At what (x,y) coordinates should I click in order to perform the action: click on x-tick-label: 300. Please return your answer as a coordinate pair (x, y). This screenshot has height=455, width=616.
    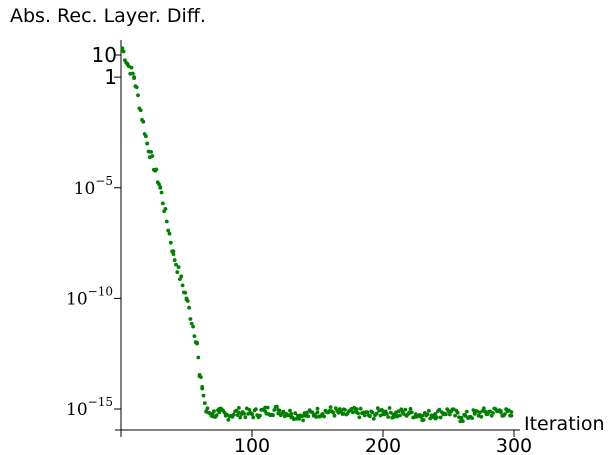
    Looking at the image, I should click on (514, 445).